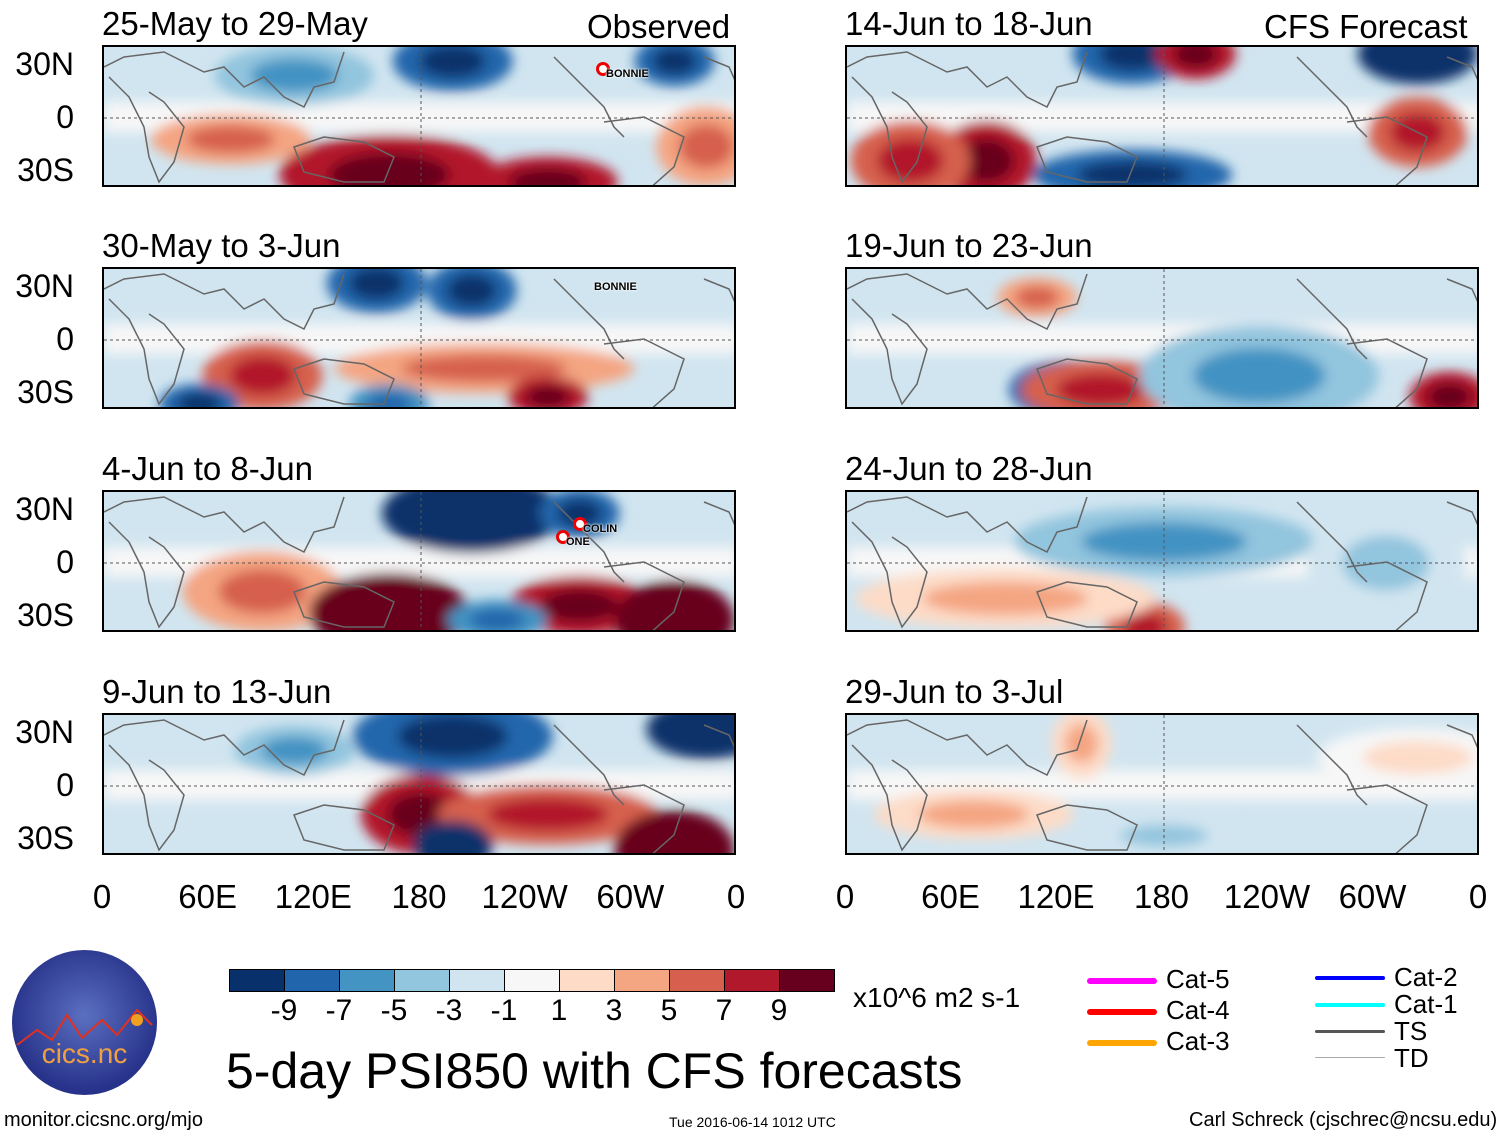 Image resolution: width=1510 pixels, height=1137 pixels. I want to click on footer-author: Carl Schreck (cjschrec@ncsu.edu), so click(1343, 1120).